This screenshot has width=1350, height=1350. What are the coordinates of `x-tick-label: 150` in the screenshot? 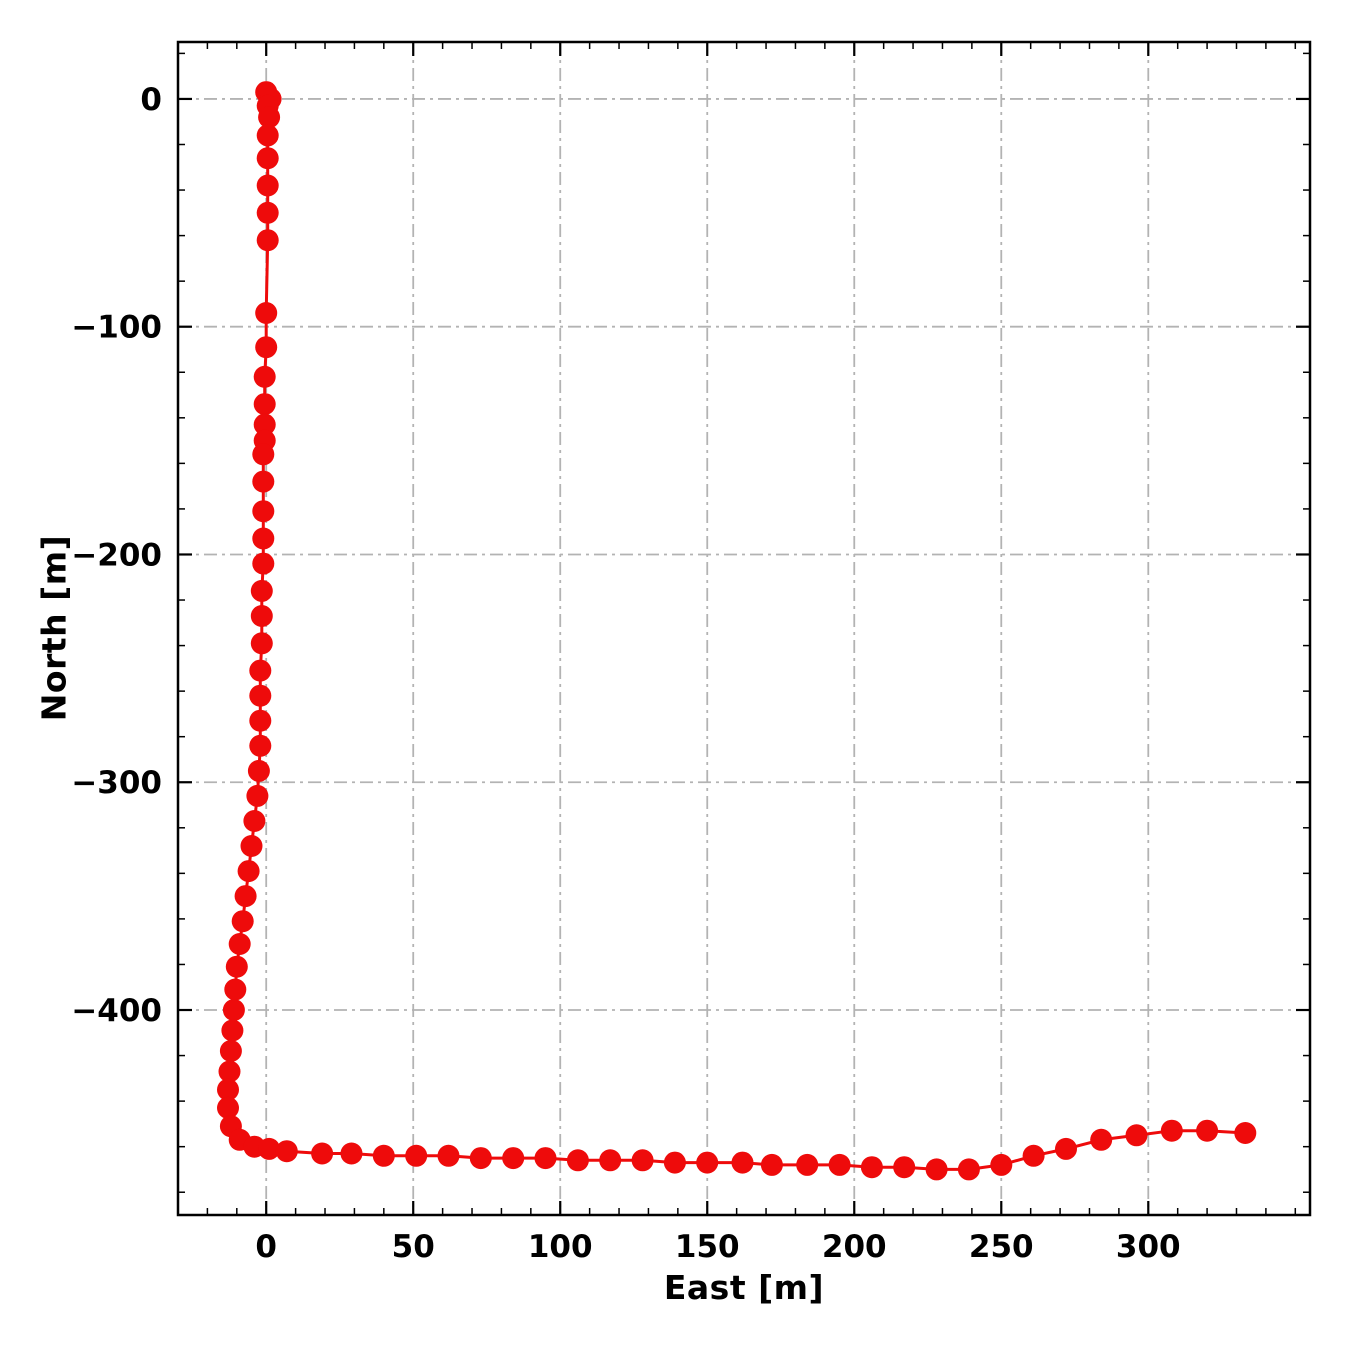 It's located at (707, 1247).